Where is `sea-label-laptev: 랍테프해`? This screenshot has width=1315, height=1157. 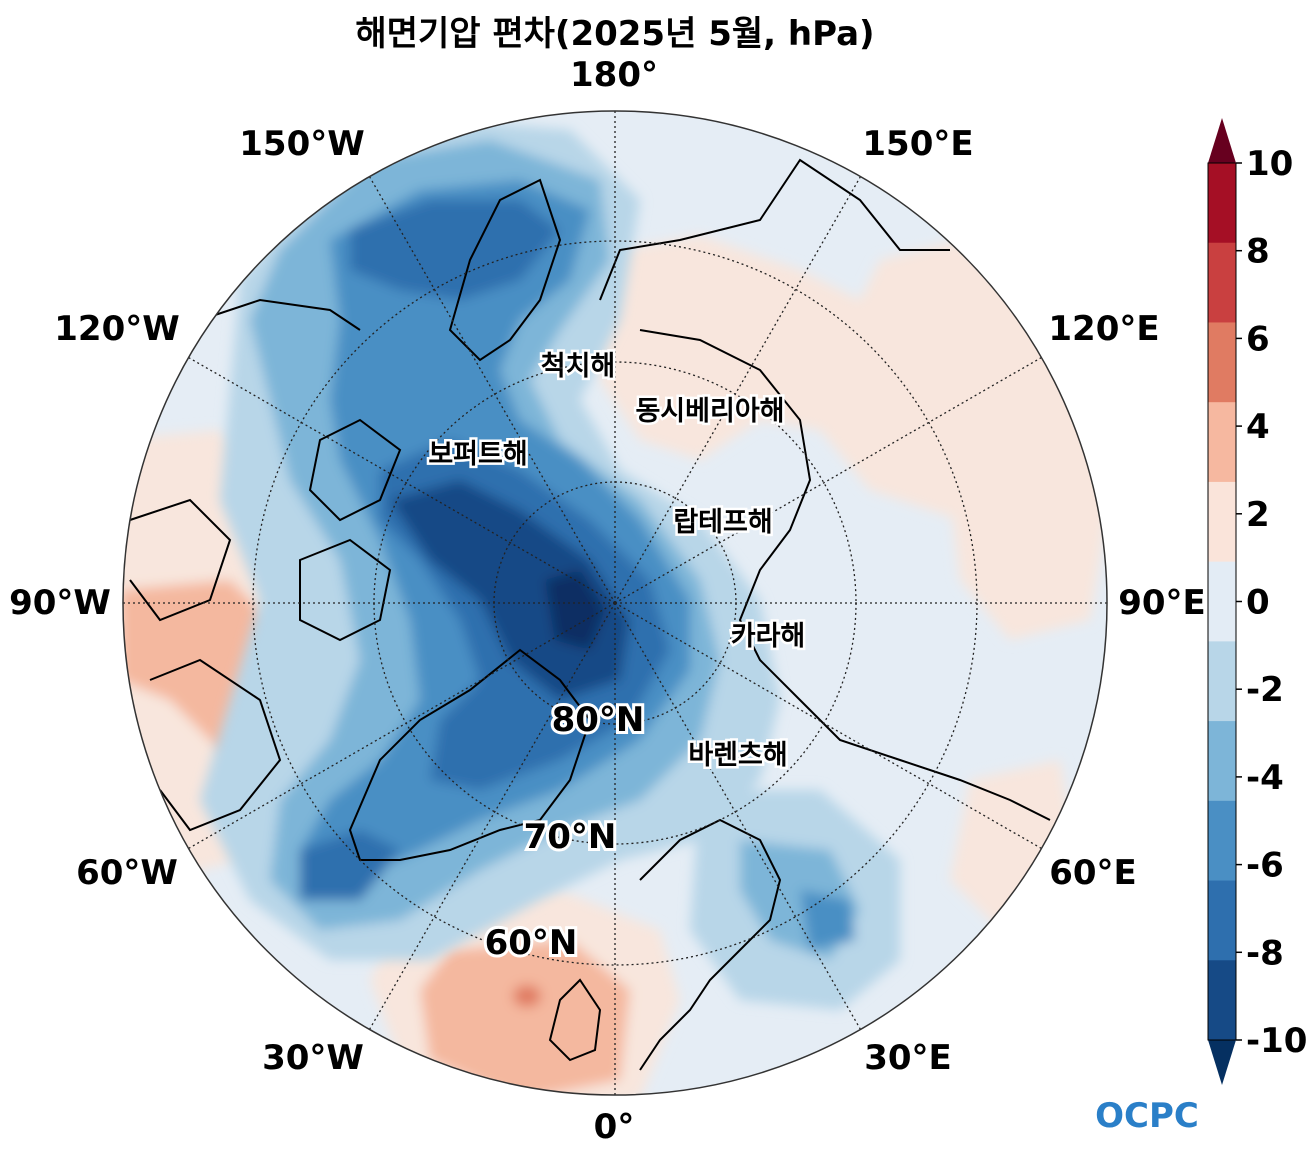 sea-label-laptev: 랍테프해 is located at coordinates (722, 522).